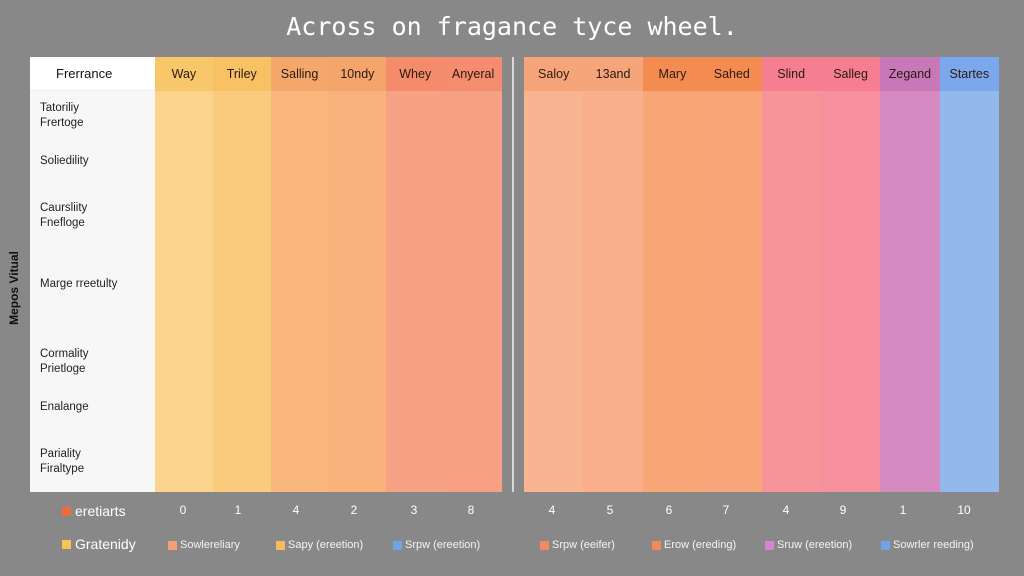 This screenshot has height=576, width=1024. Describe the element at coordinates (554, 74) in the screenshot. I see `column-header: Saloy` at that location.